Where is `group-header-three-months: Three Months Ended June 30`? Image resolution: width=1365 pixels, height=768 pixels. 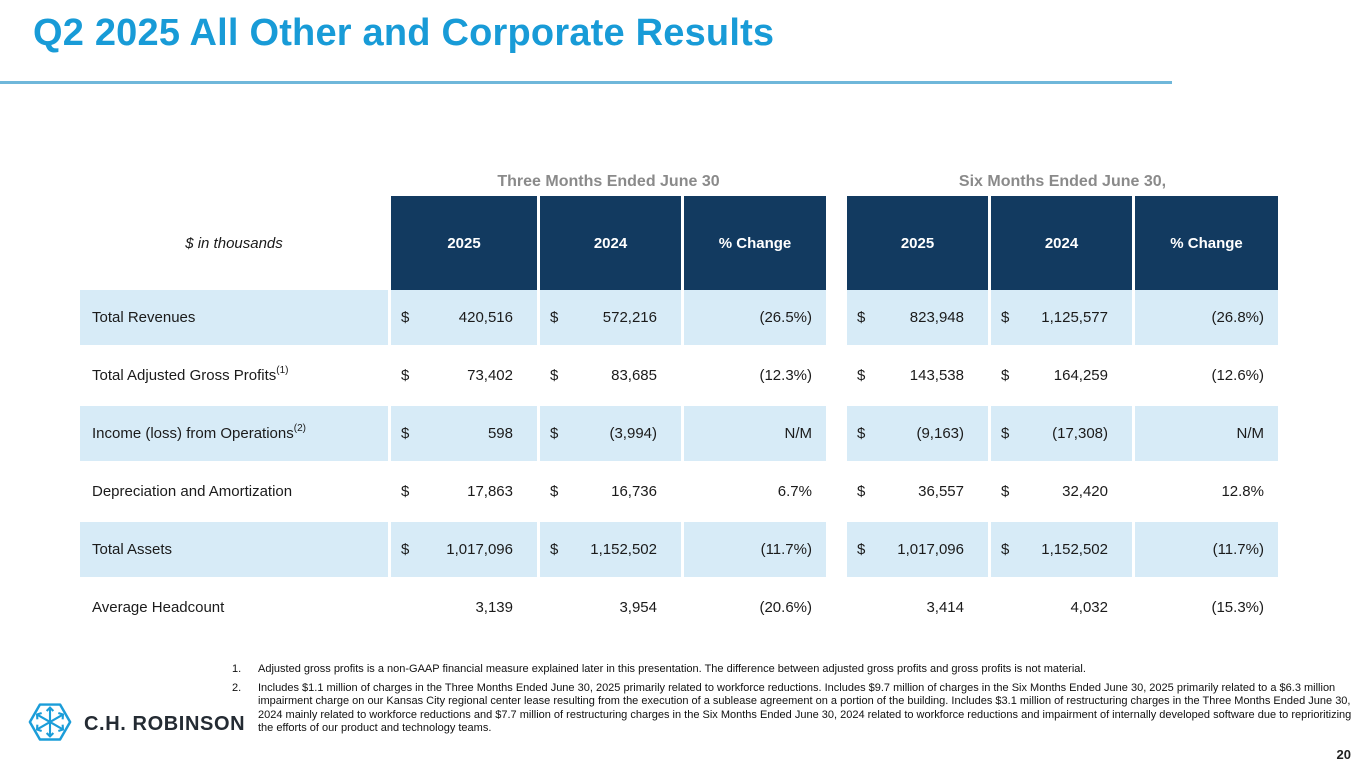
group-header-three-months: Three Months Ended June 30 is located at coordinates (608, 181).